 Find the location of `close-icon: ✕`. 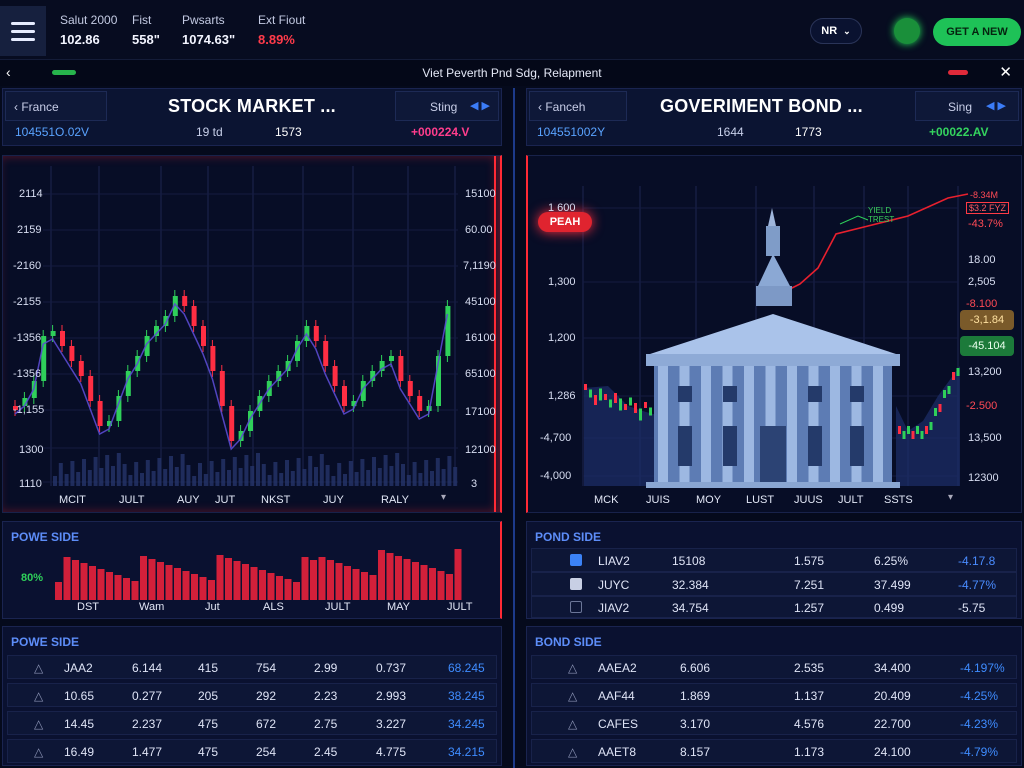

close-icon: ✕ is located at coordinates (1005, 72).